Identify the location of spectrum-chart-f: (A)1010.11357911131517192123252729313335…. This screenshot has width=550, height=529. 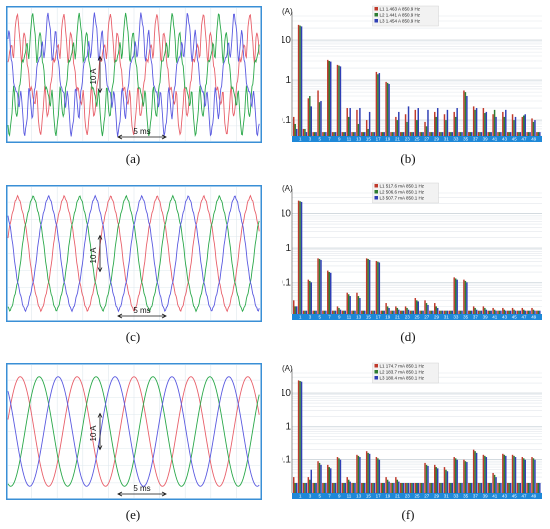
(413, 431).